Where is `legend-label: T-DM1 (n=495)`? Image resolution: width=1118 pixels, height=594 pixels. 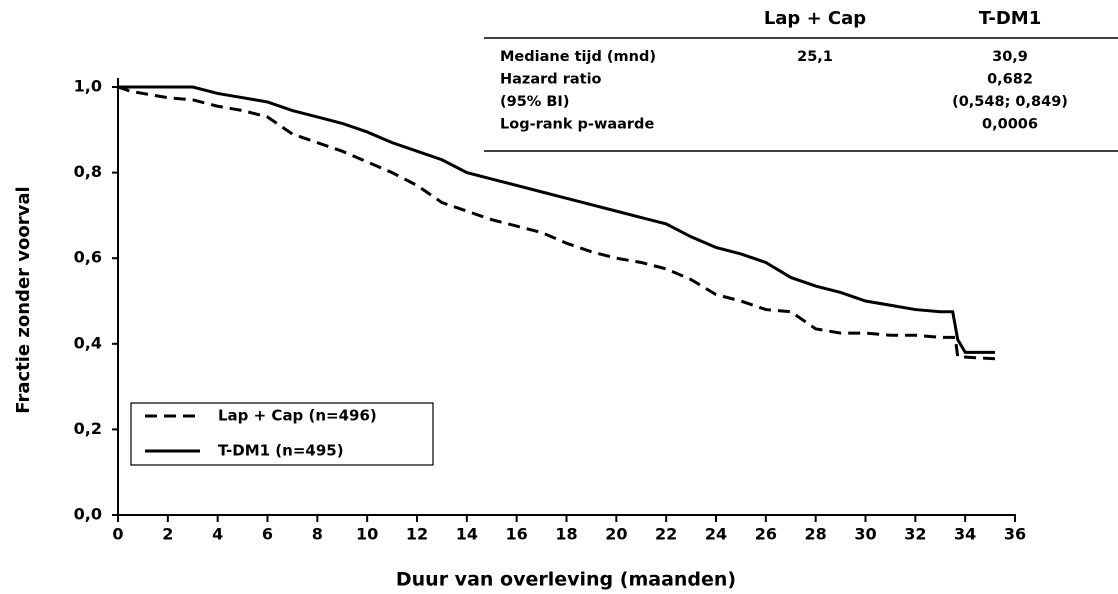
legend-label: T-DM1 (n=495) is located at coordinates (281, 451).